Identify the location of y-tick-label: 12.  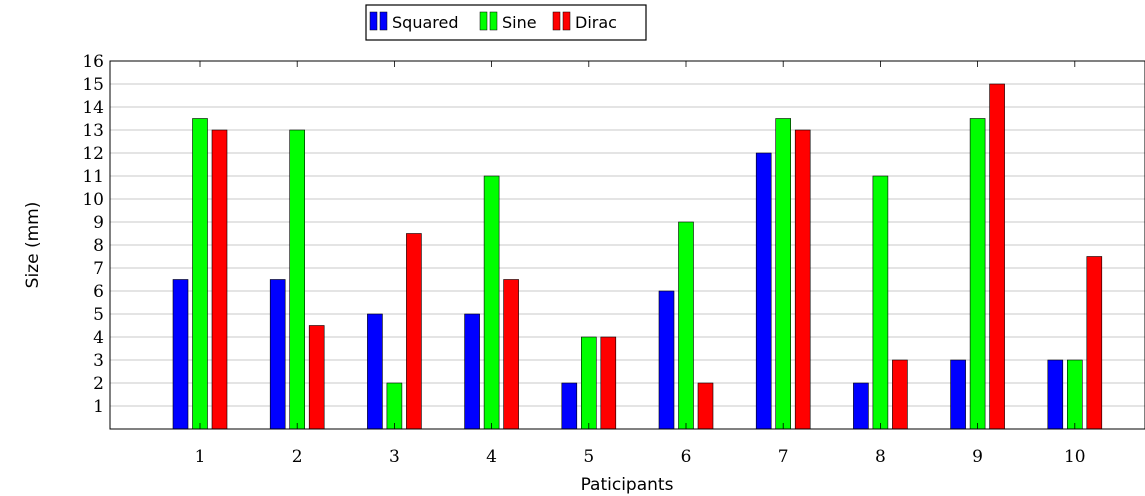
(93, 154).